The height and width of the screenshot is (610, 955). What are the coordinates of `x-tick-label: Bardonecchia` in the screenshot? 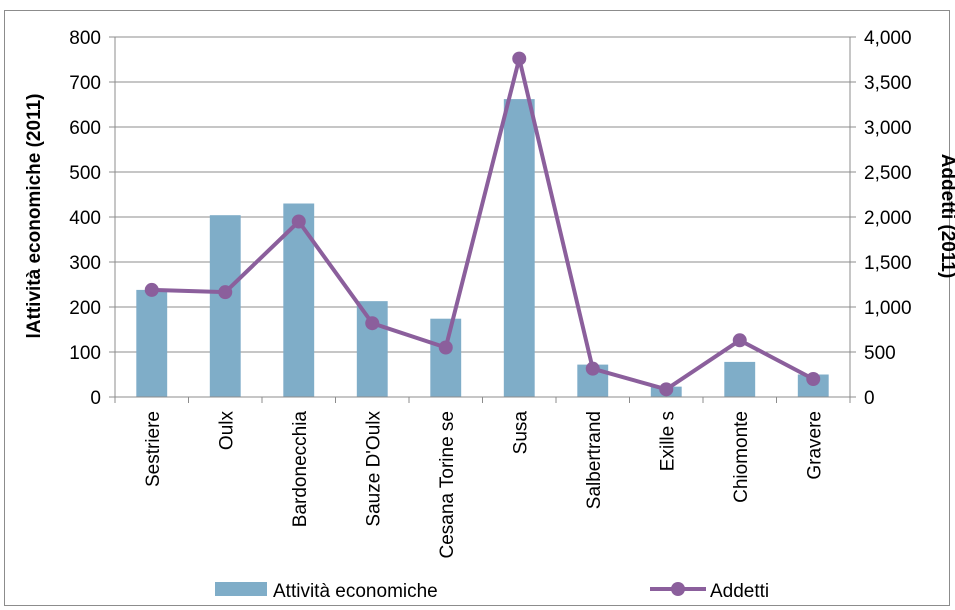 It's located at (300, 469).